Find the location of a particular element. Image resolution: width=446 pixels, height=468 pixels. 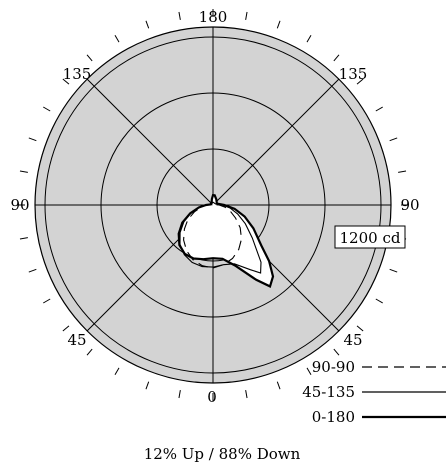

angle-label-lower-left: 45 is located at coordinates (76, 340).